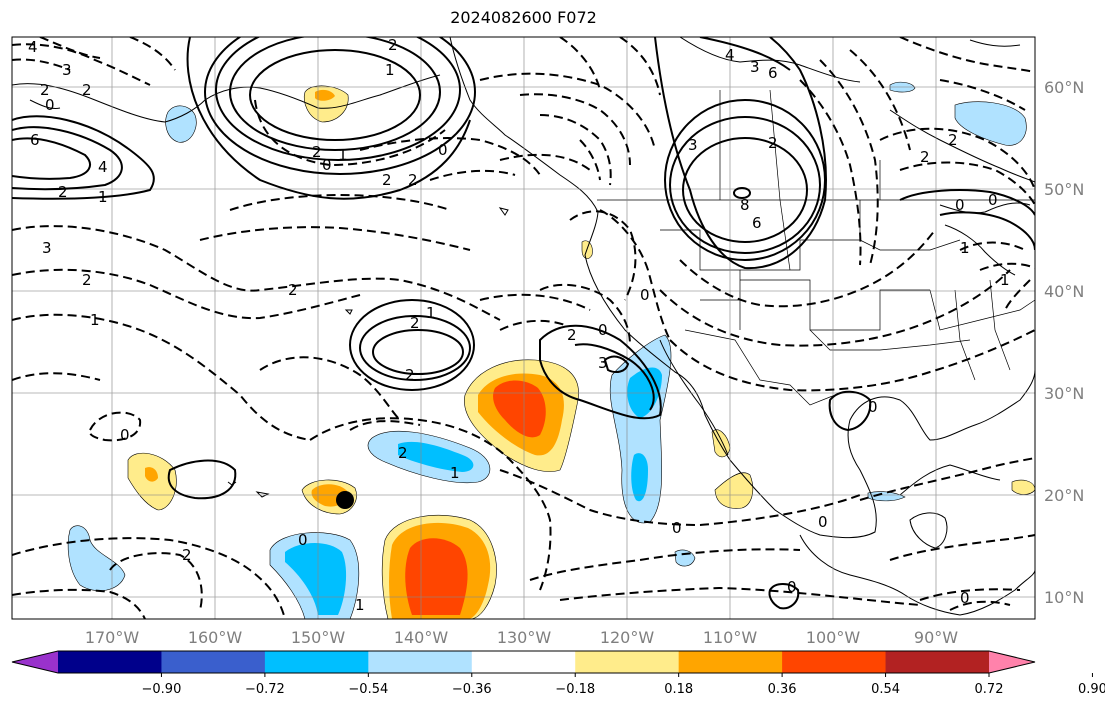 The width and height of the screenshot is (1105, 712). Describe the element at coordinates (1064, 87) in the screenshot. I see `lat-label: 60°N` at that location.